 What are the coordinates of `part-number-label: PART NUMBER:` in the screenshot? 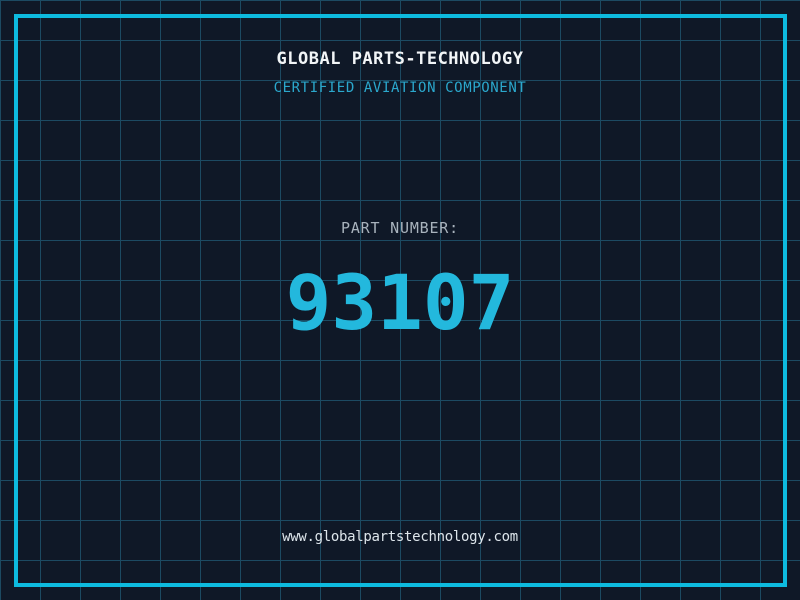 It's located at (400, 228).